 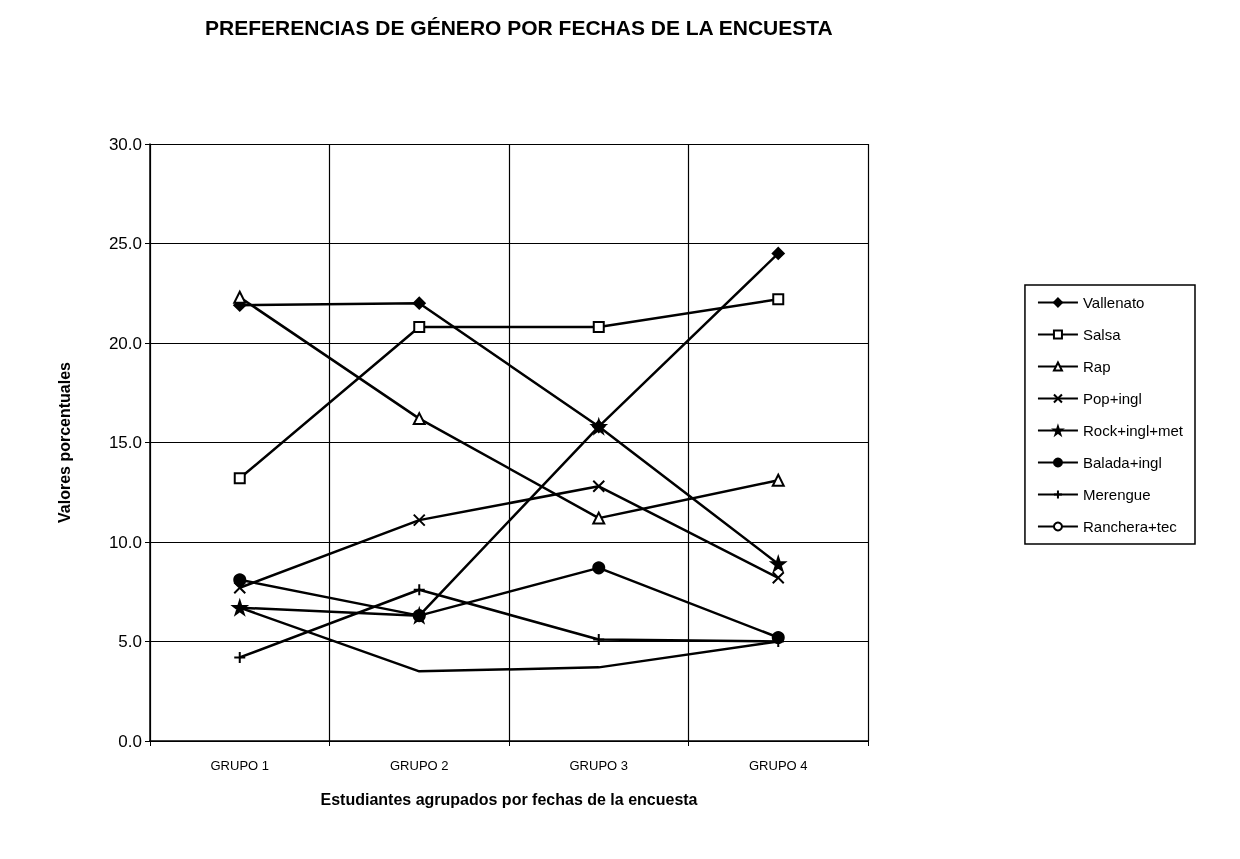 I want to click on y-tick-label: 30.0, so click(x=125, y=144).